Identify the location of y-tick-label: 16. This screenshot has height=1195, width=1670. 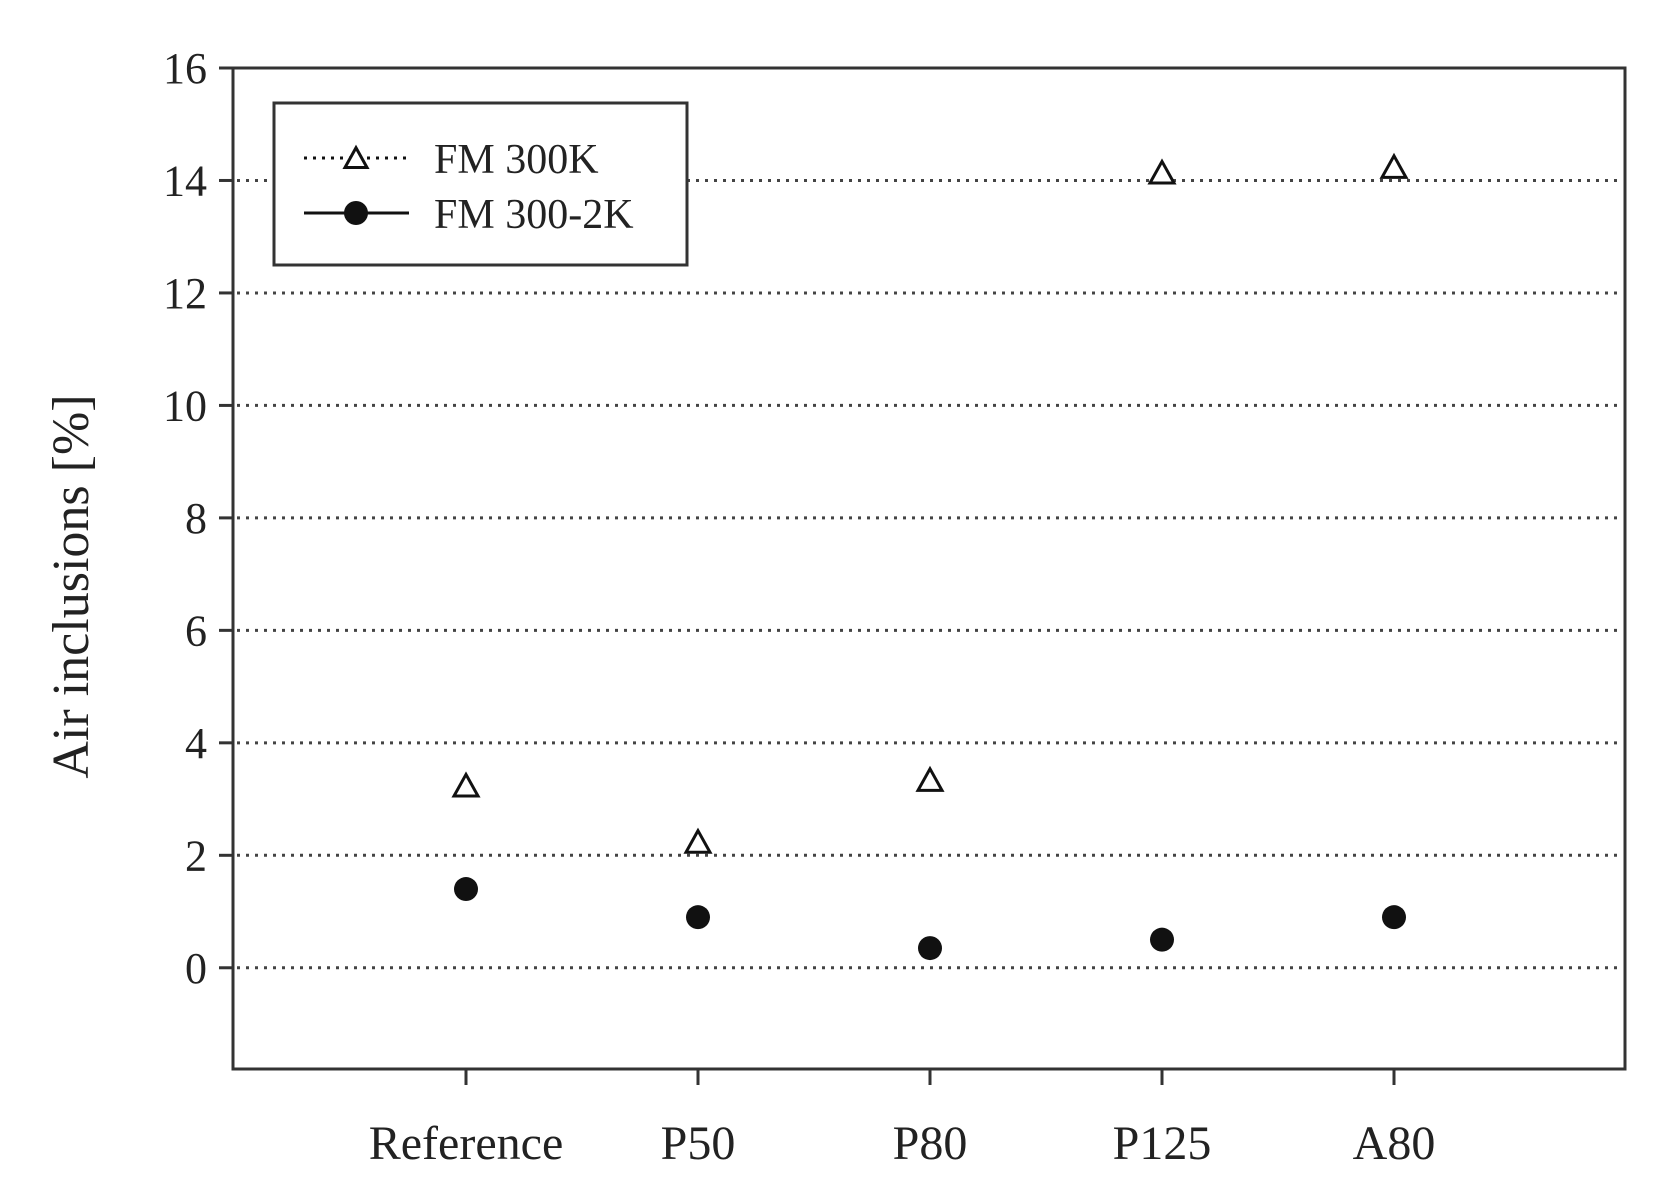
(185, 68).